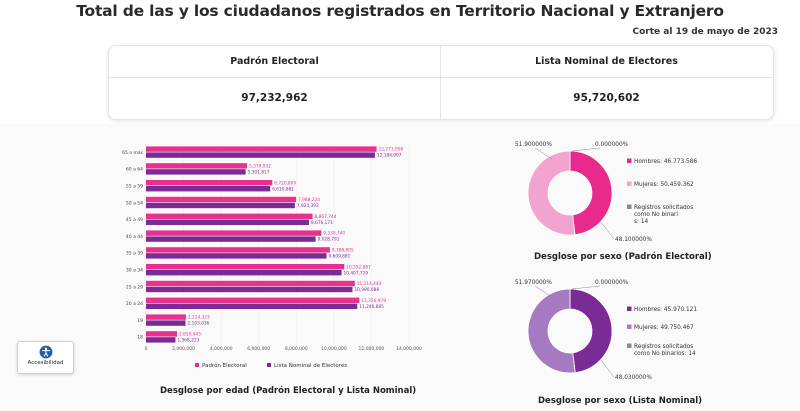  What do you see at coordinates (134, 237) in the screenshot?
I see `category-label: 40 a 44` at bounding box center [134, 237].